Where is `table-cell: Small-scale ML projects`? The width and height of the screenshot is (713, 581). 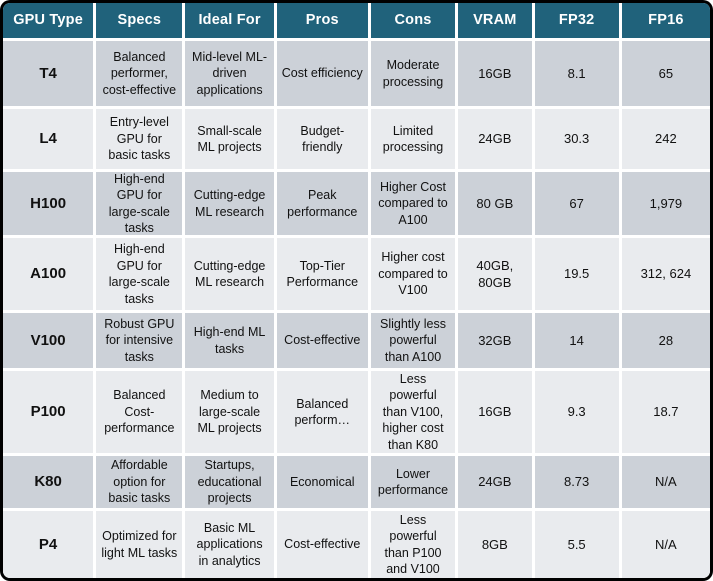
table-cell: Small-scale ML projects is located at coordinates (229, 139).